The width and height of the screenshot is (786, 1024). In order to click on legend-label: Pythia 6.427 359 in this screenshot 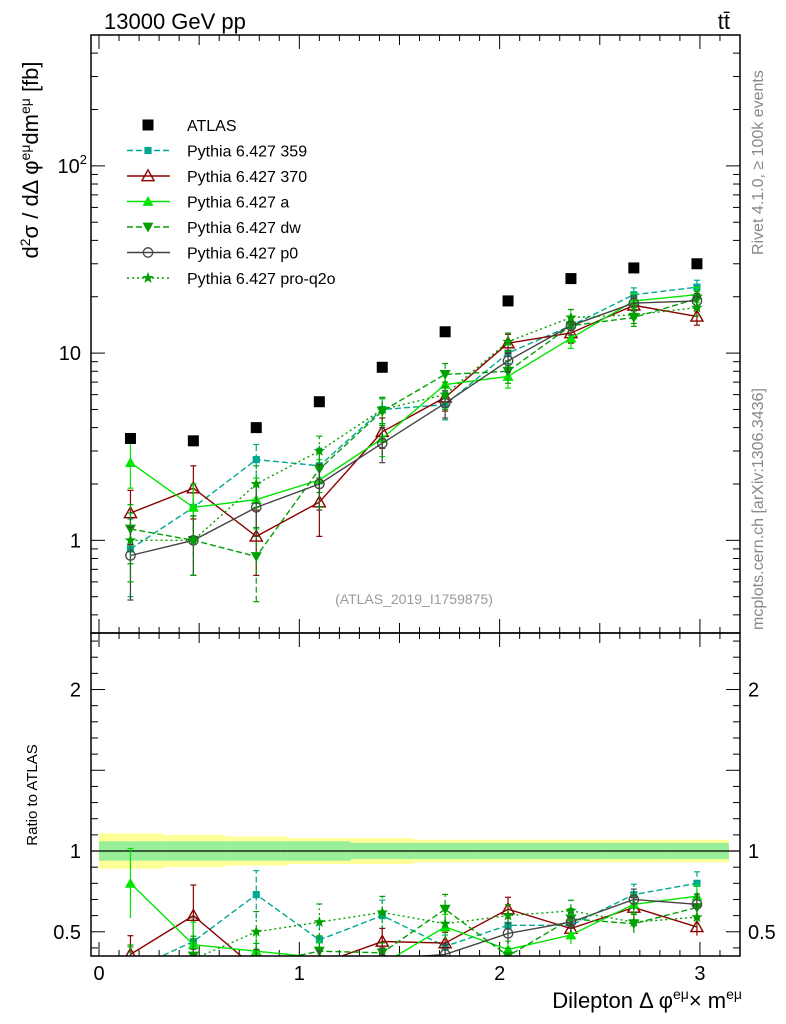, I will do `click(247, 152)`.